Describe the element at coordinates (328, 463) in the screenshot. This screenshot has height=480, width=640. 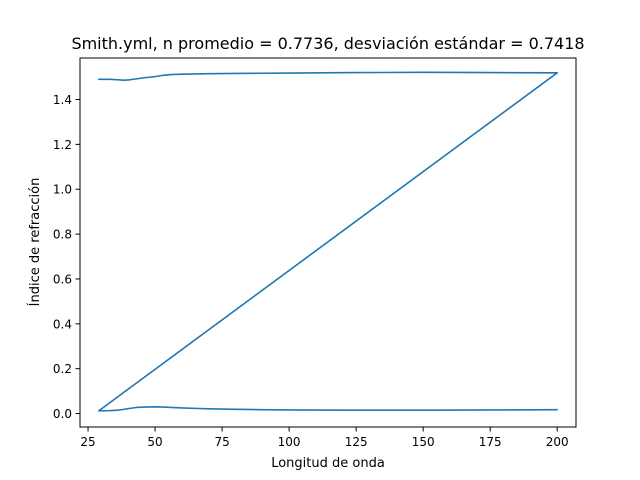
I see `x-axis-label: Longitud de onda` at that location.